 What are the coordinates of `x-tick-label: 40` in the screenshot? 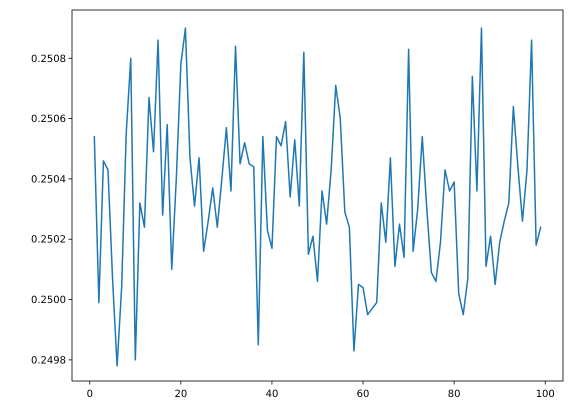 It's located at (272, 394).